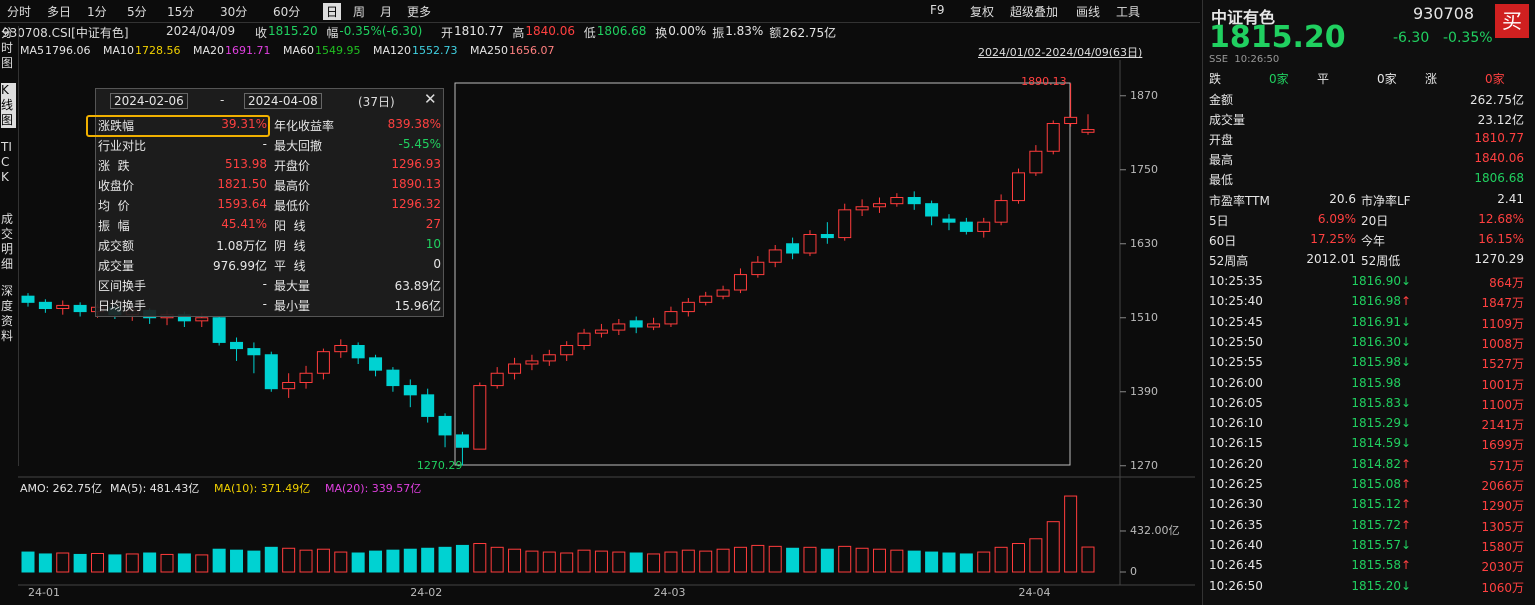 This screenshot has height=605, width=1535. What do you see at coordinates (1510, 199) in the screenshot?
I see `stat-value: 2.41` at bounding box center [1510, 199].